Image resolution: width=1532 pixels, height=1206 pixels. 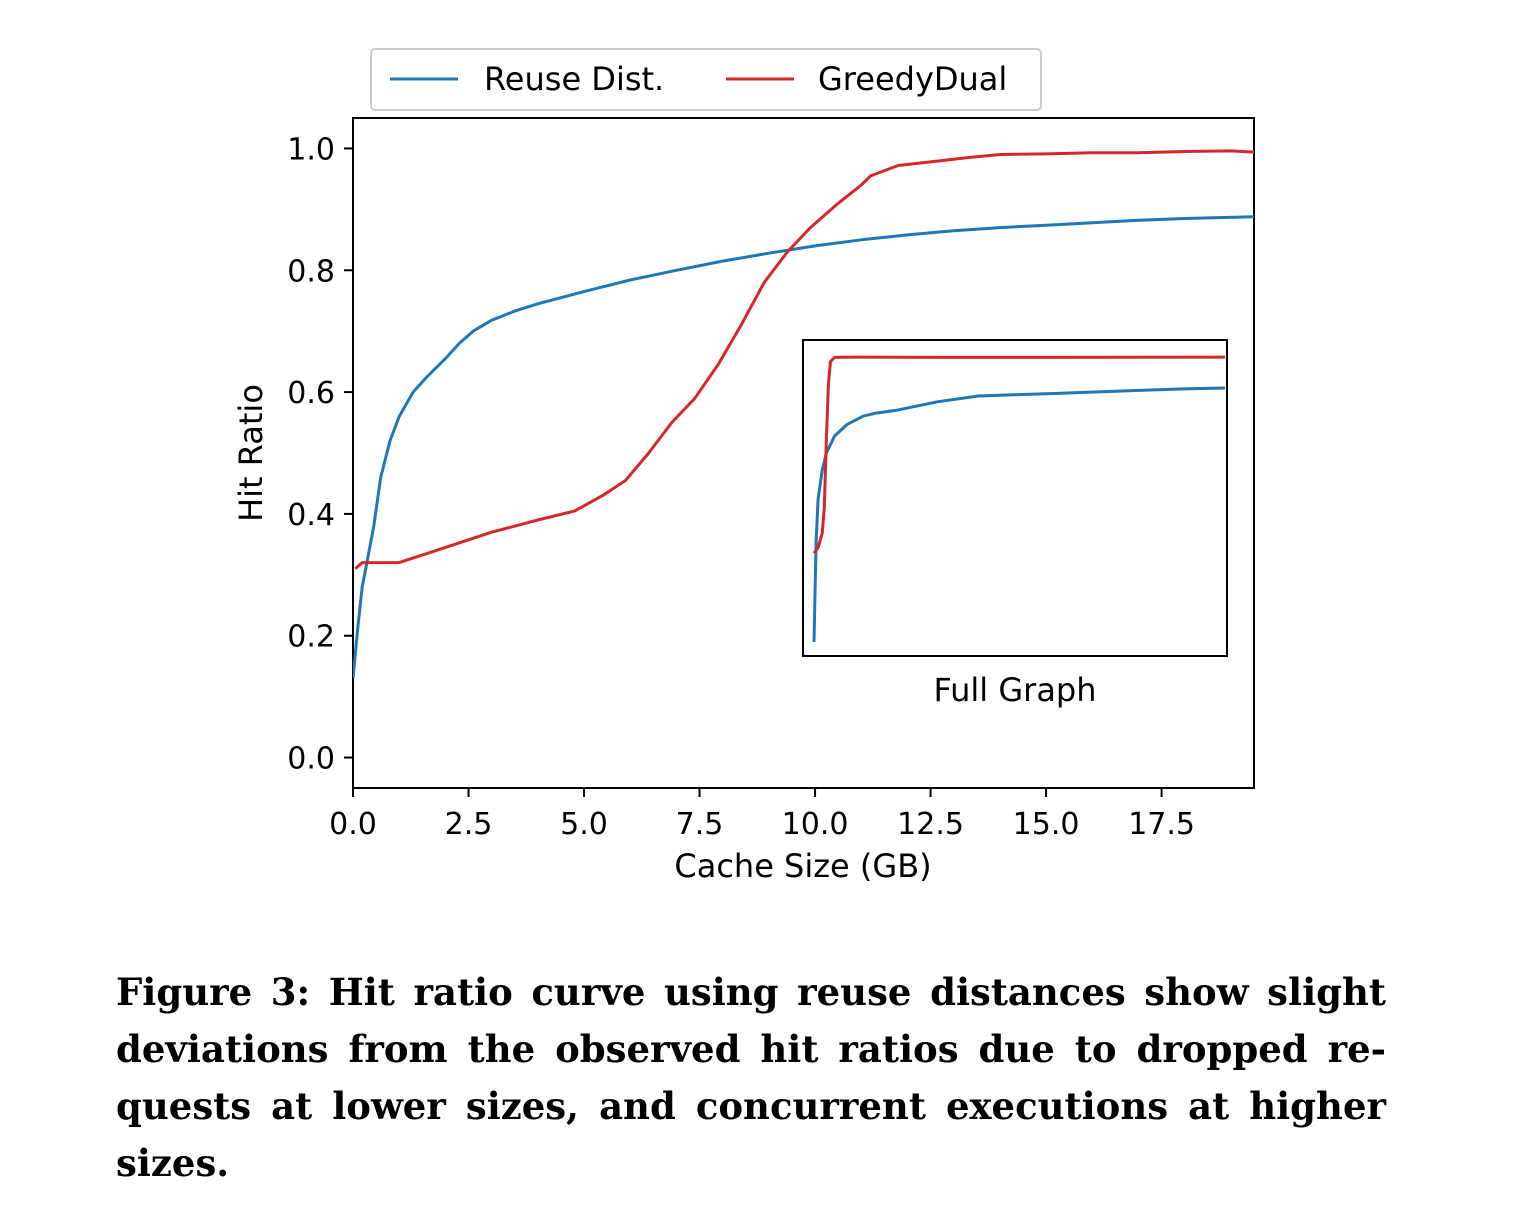 I want to click on x-tick-label: 12.5, so click(x=930, y=824).